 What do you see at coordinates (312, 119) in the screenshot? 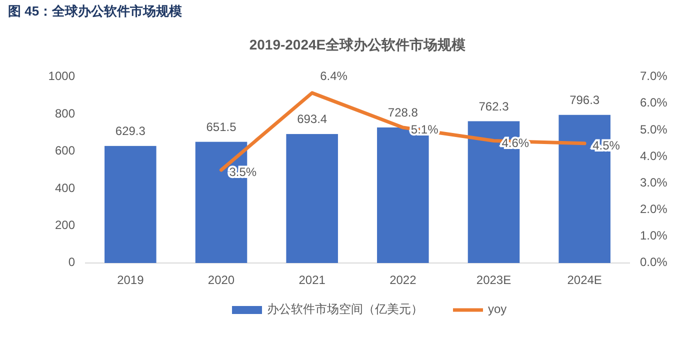
I see `data-label: 693.4` at bounding box center [312, 119].